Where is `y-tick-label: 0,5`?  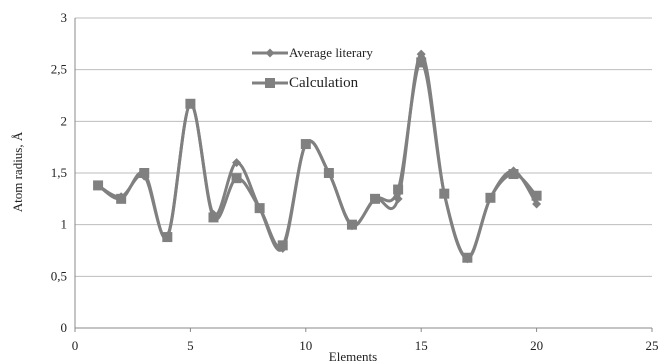
y-tick-label: 0,5 is located at coordinates (59, 275).